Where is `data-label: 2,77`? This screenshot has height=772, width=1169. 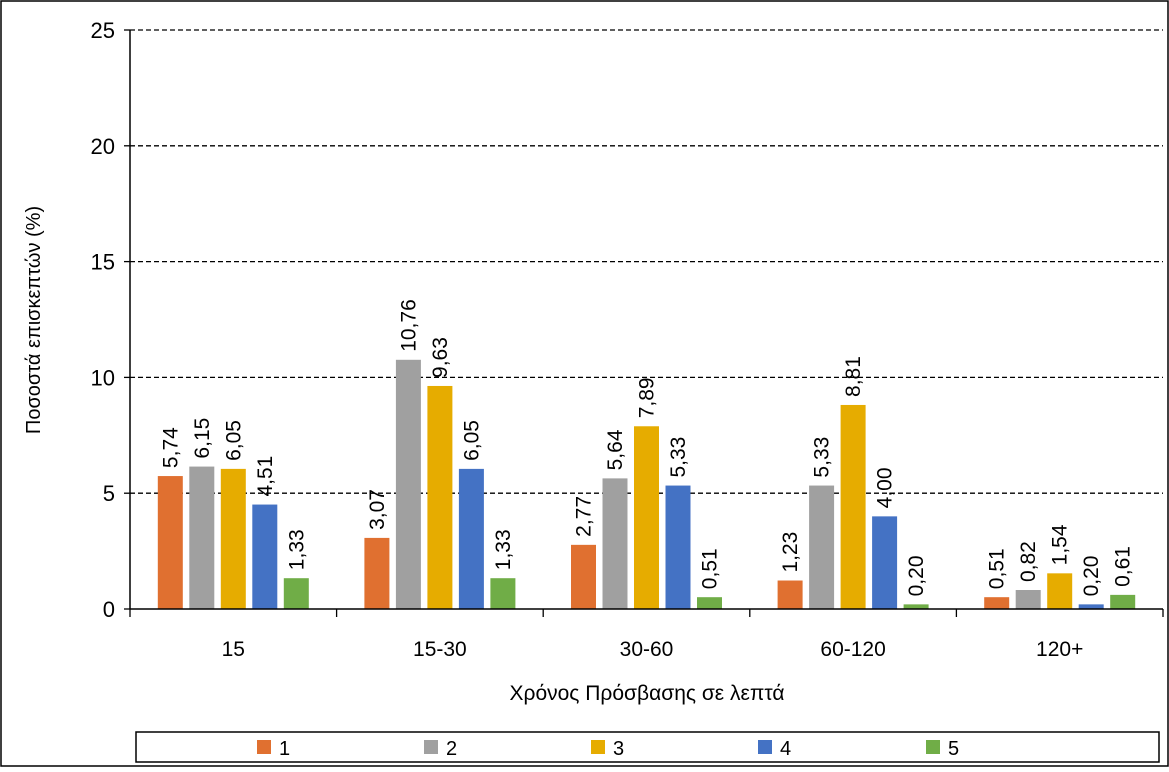 data-label: 2,77 is located at coordinates (584, 516).